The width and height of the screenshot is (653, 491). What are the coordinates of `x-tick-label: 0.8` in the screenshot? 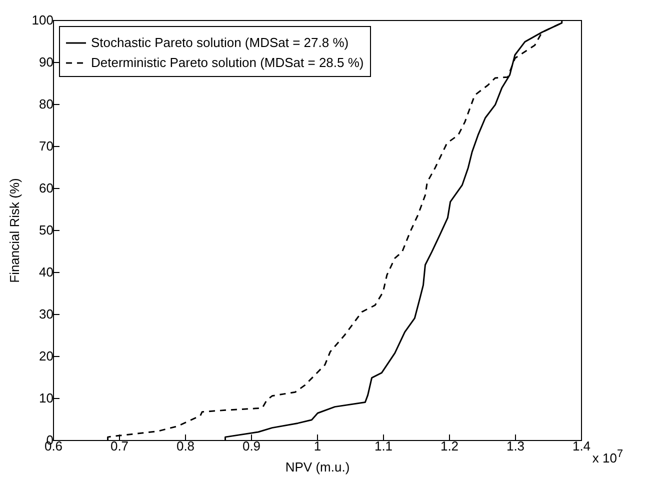 It's located at (185, 446).